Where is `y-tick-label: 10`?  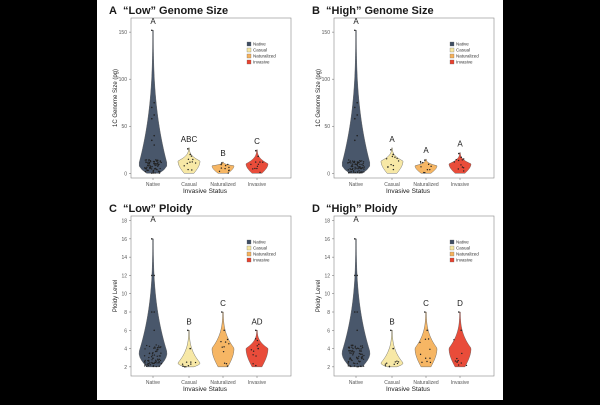 y-tick-label: 10 is located at coordinates (327, 295).